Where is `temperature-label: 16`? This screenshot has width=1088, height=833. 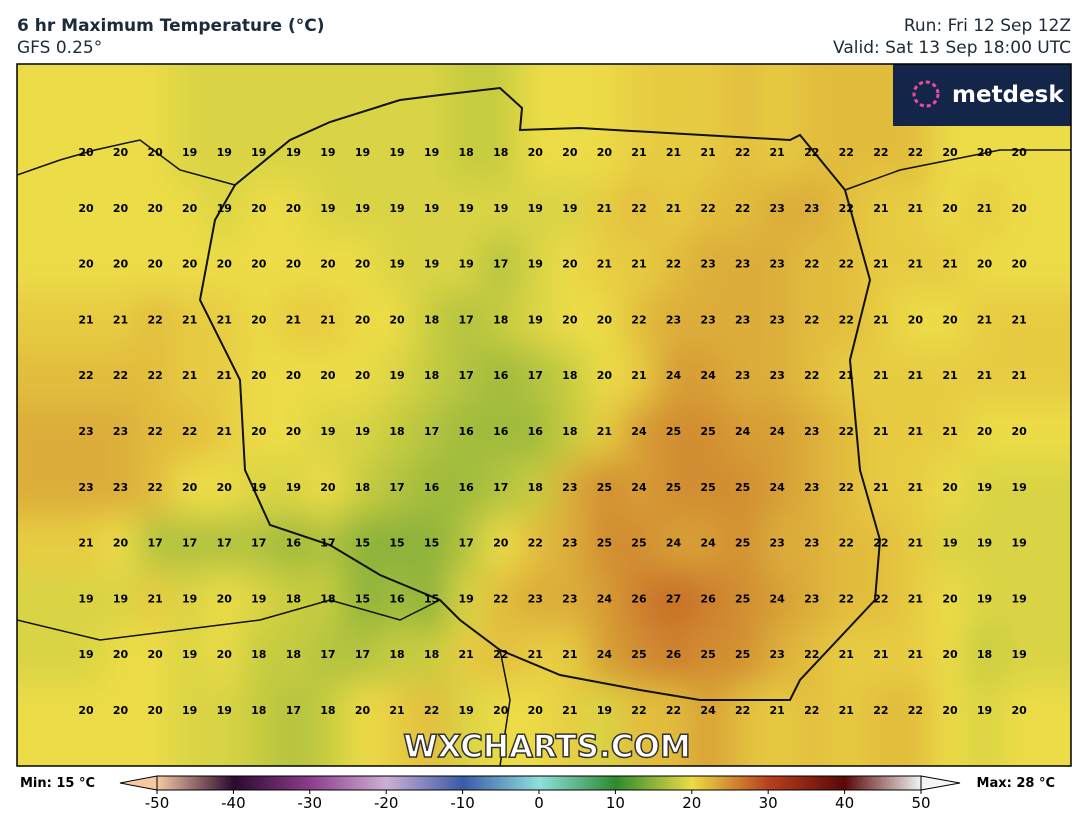 temperature-label: 16 is located at coordinates (501, 375).